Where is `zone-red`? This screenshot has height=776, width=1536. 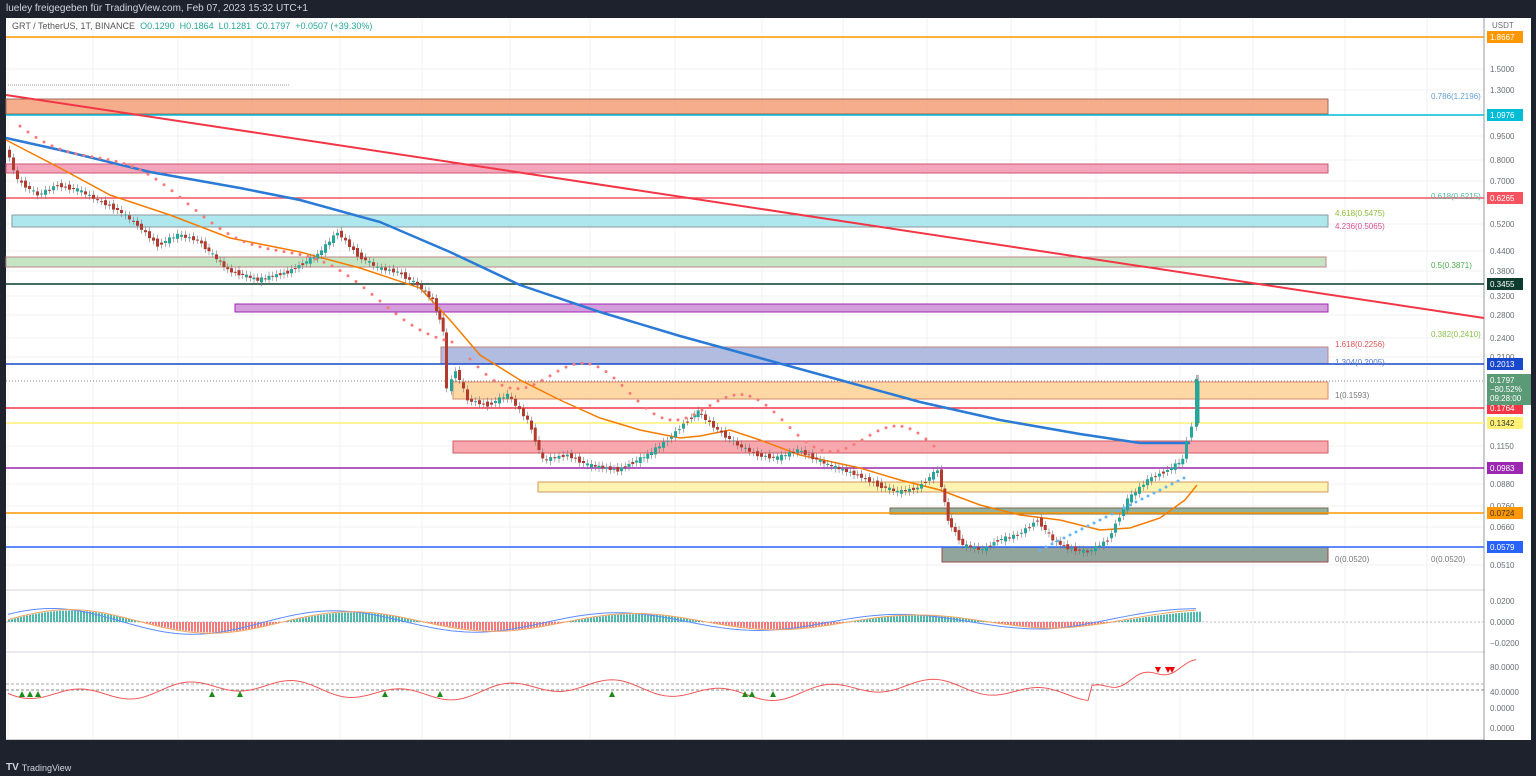 zone-red is located at coordinates (890, 447).